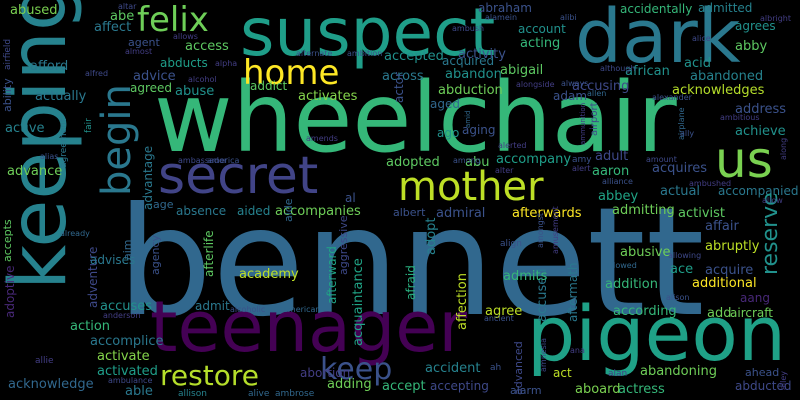 This screenshot has width=800, height=400. What do you see at coordinates (618, 68) in the screenshot?
I see `word: although` at bounding box center [618, 68].